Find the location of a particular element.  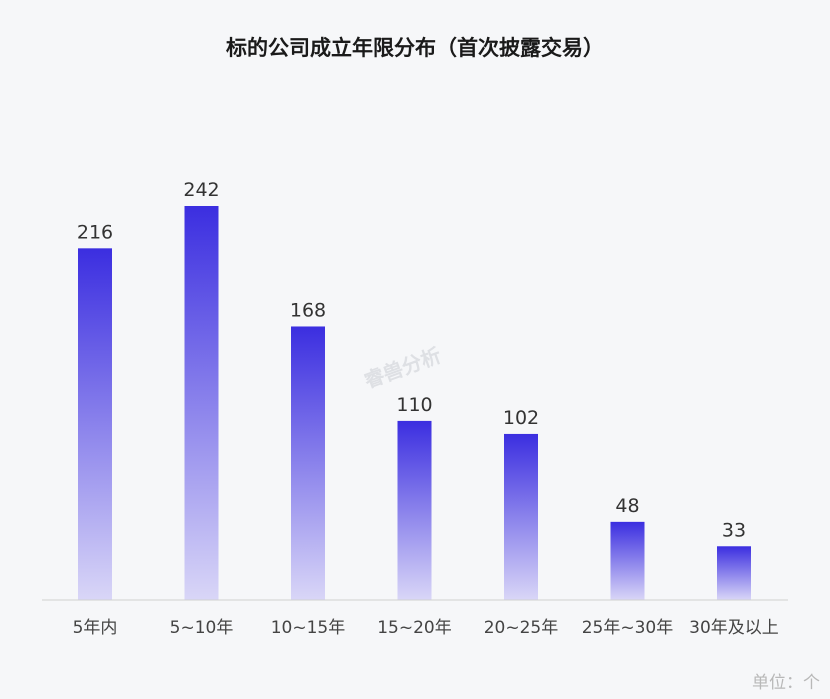

x-tick-label-1: 5~10年 is located at coordinates (202, 628).